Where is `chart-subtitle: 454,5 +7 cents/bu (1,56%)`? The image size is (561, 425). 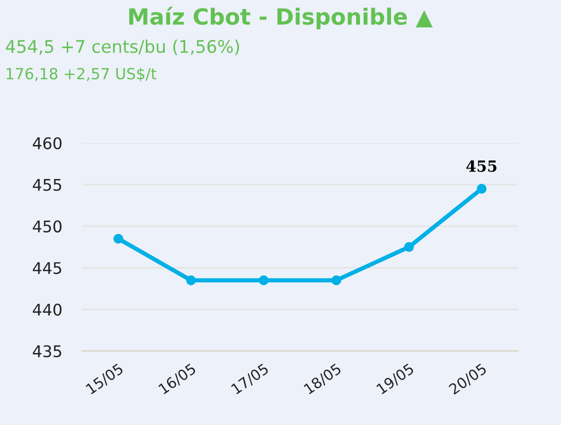 chart-subtitle: 454,5 +7 cents/bu (1,56%) is located at coordinates (123, 48).